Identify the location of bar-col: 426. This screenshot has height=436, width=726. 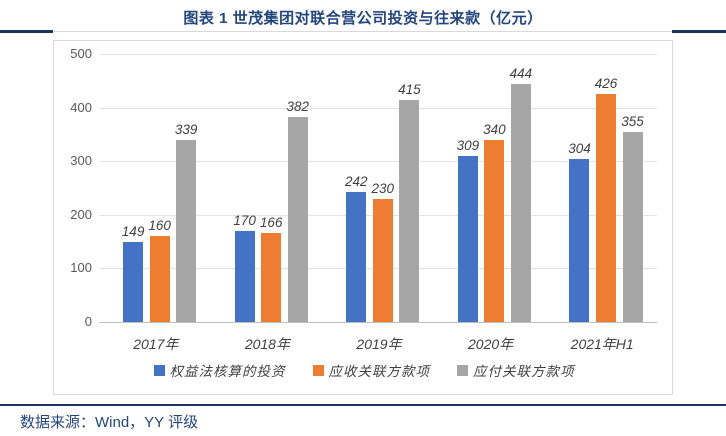
(606, 198).